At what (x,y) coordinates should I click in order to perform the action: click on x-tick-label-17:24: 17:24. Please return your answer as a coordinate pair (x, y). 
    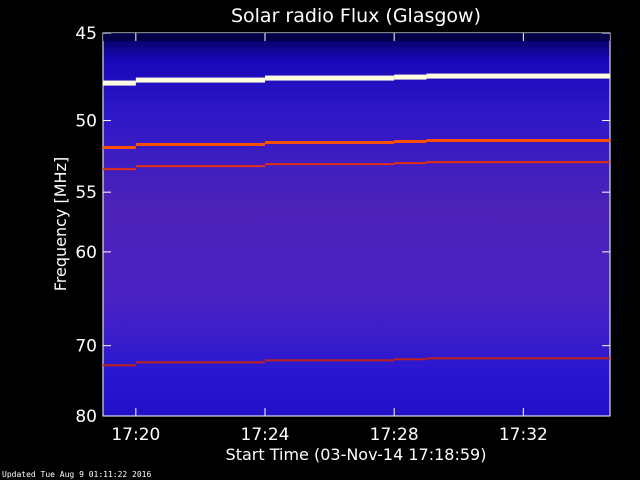
    Looking at the image, I should click on (265, 435).